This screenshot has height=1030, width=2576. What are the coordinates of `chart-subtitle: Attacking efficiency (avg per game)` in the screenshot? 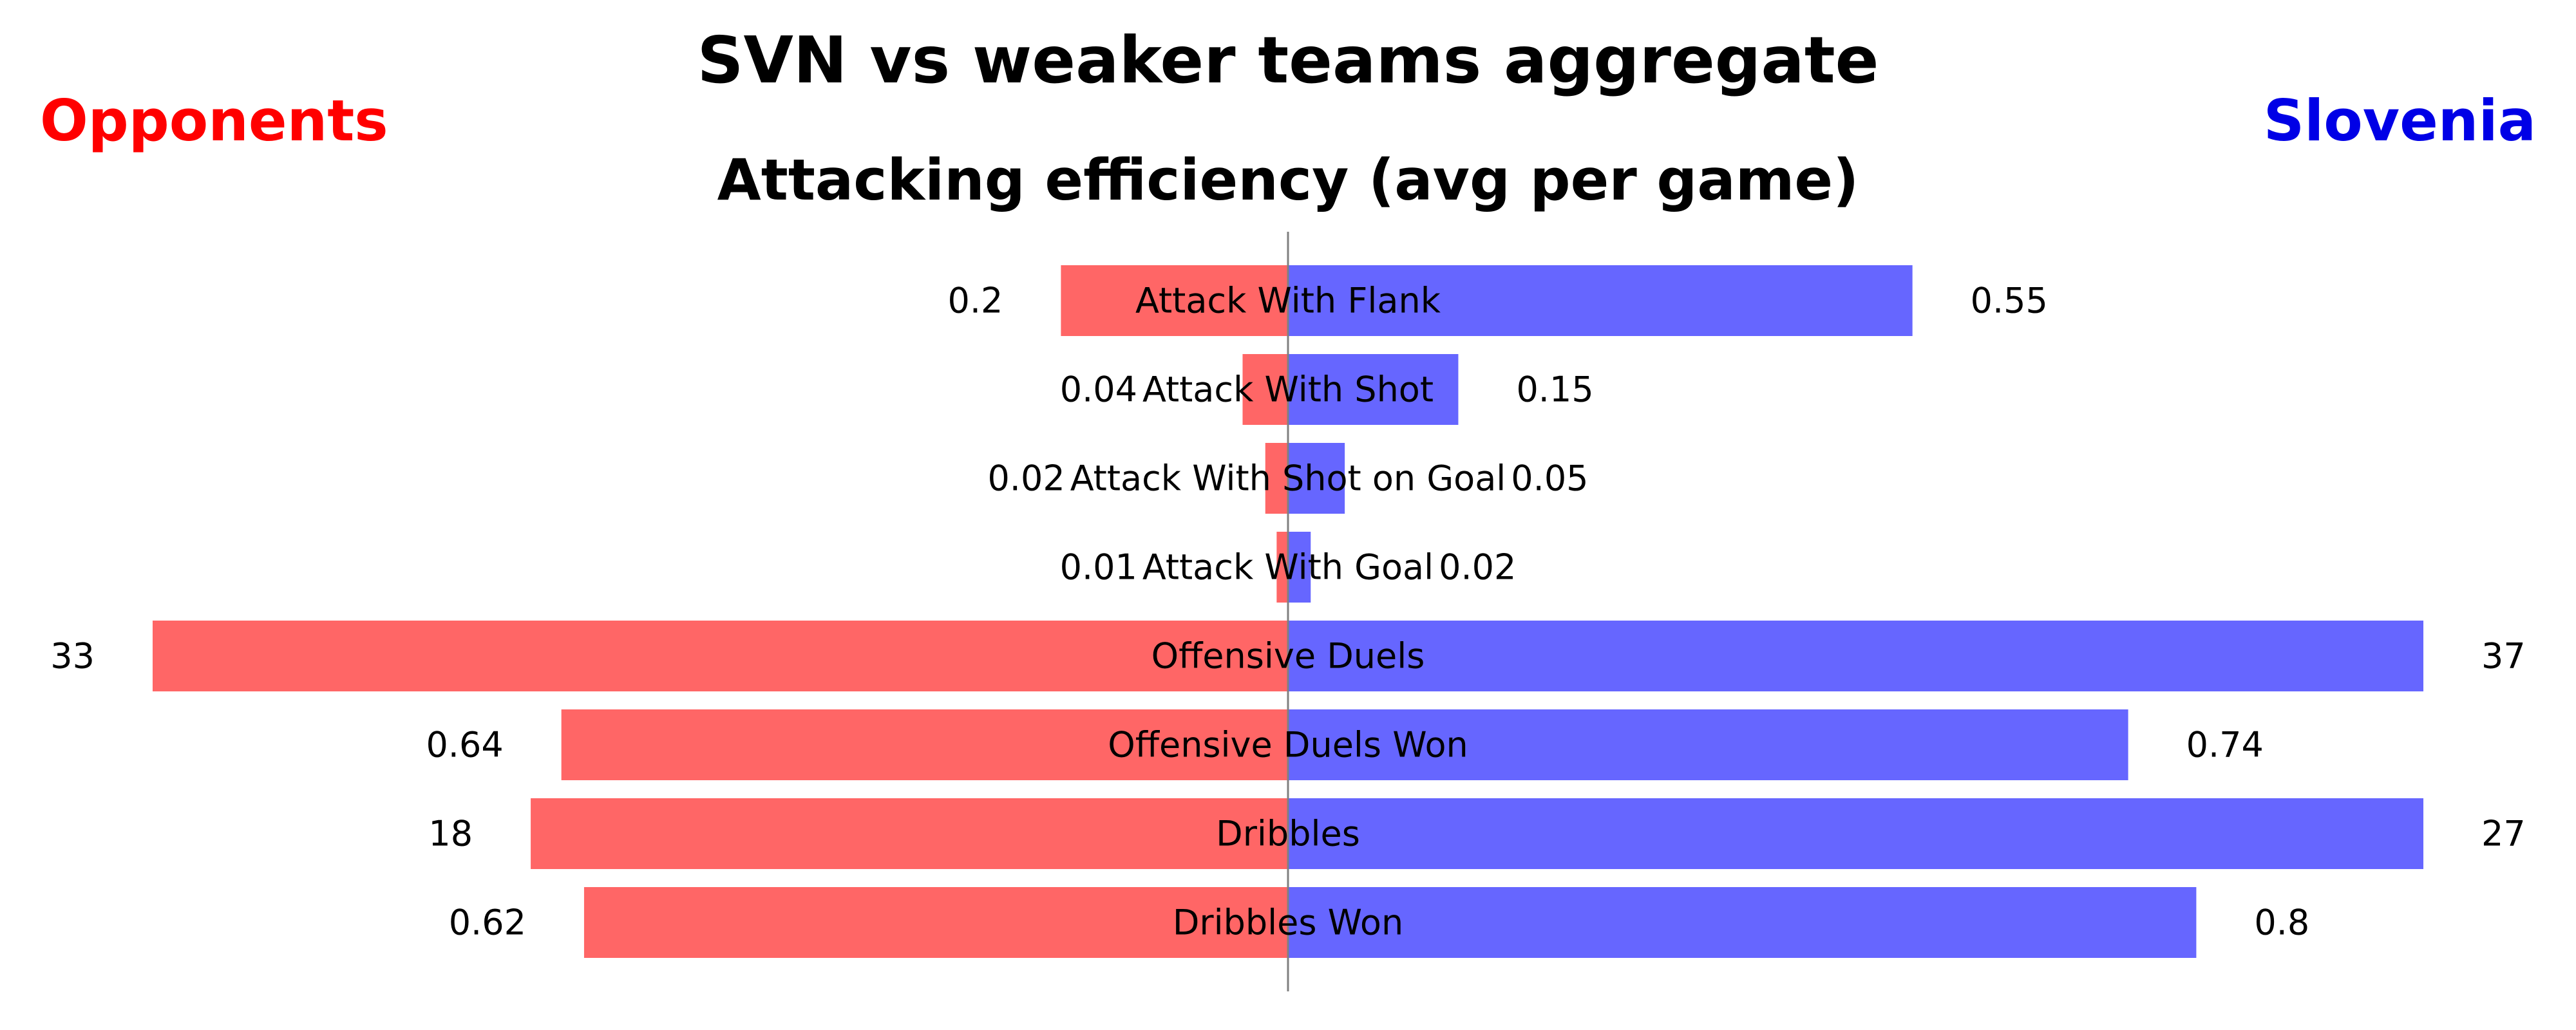 It's located at (1288, 180).